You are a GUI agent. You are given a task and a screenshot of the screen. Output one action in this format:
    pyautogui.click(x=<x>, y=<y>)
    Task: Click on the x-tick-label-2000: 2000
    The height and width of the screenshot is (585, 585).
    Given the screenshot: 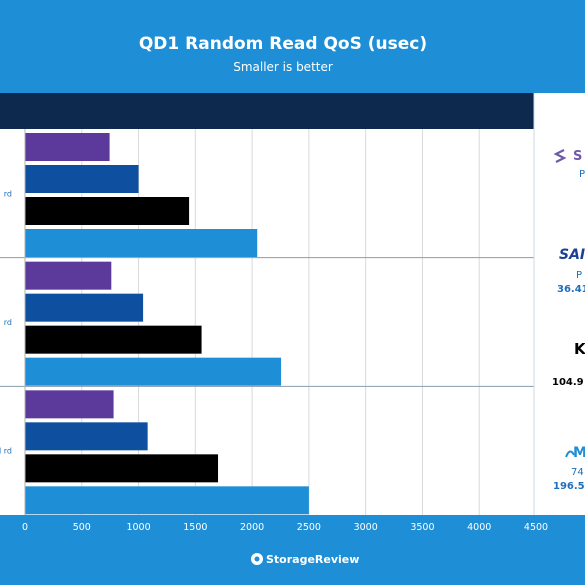 What is the action you would take?
    pyautogui.click(x=252, y=527)
    